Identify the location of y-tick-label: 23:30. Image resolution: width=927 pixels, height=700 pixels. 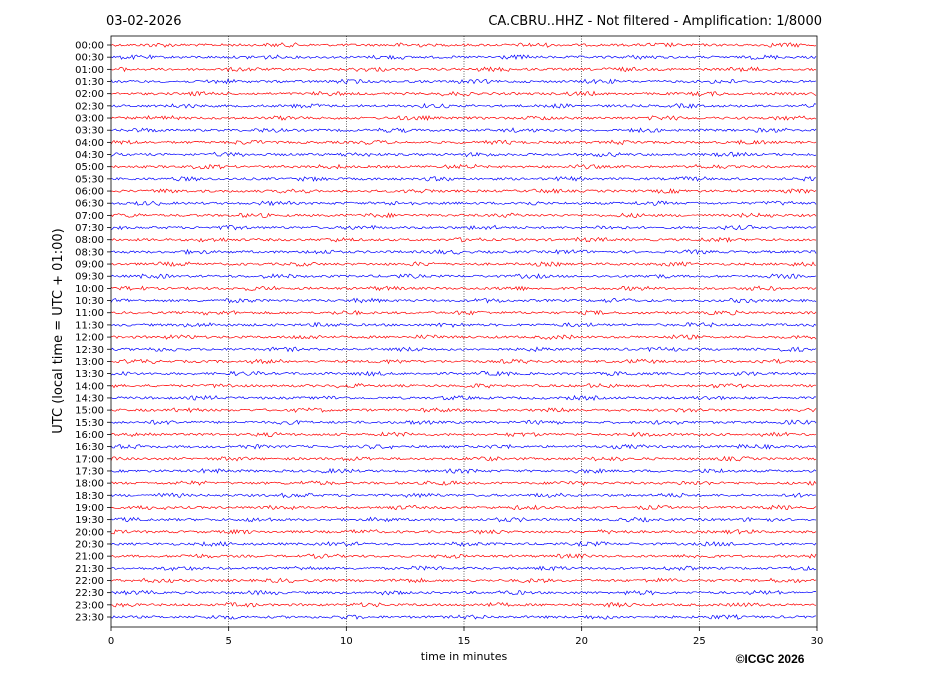
(89, 618).